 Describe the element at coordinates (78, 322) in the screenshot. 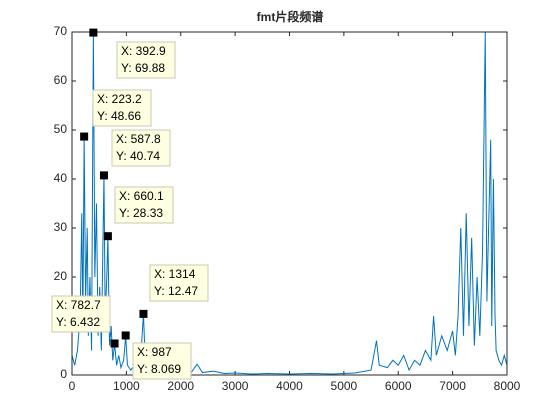

I see `datatip-y: Y: 6.432` at that location.